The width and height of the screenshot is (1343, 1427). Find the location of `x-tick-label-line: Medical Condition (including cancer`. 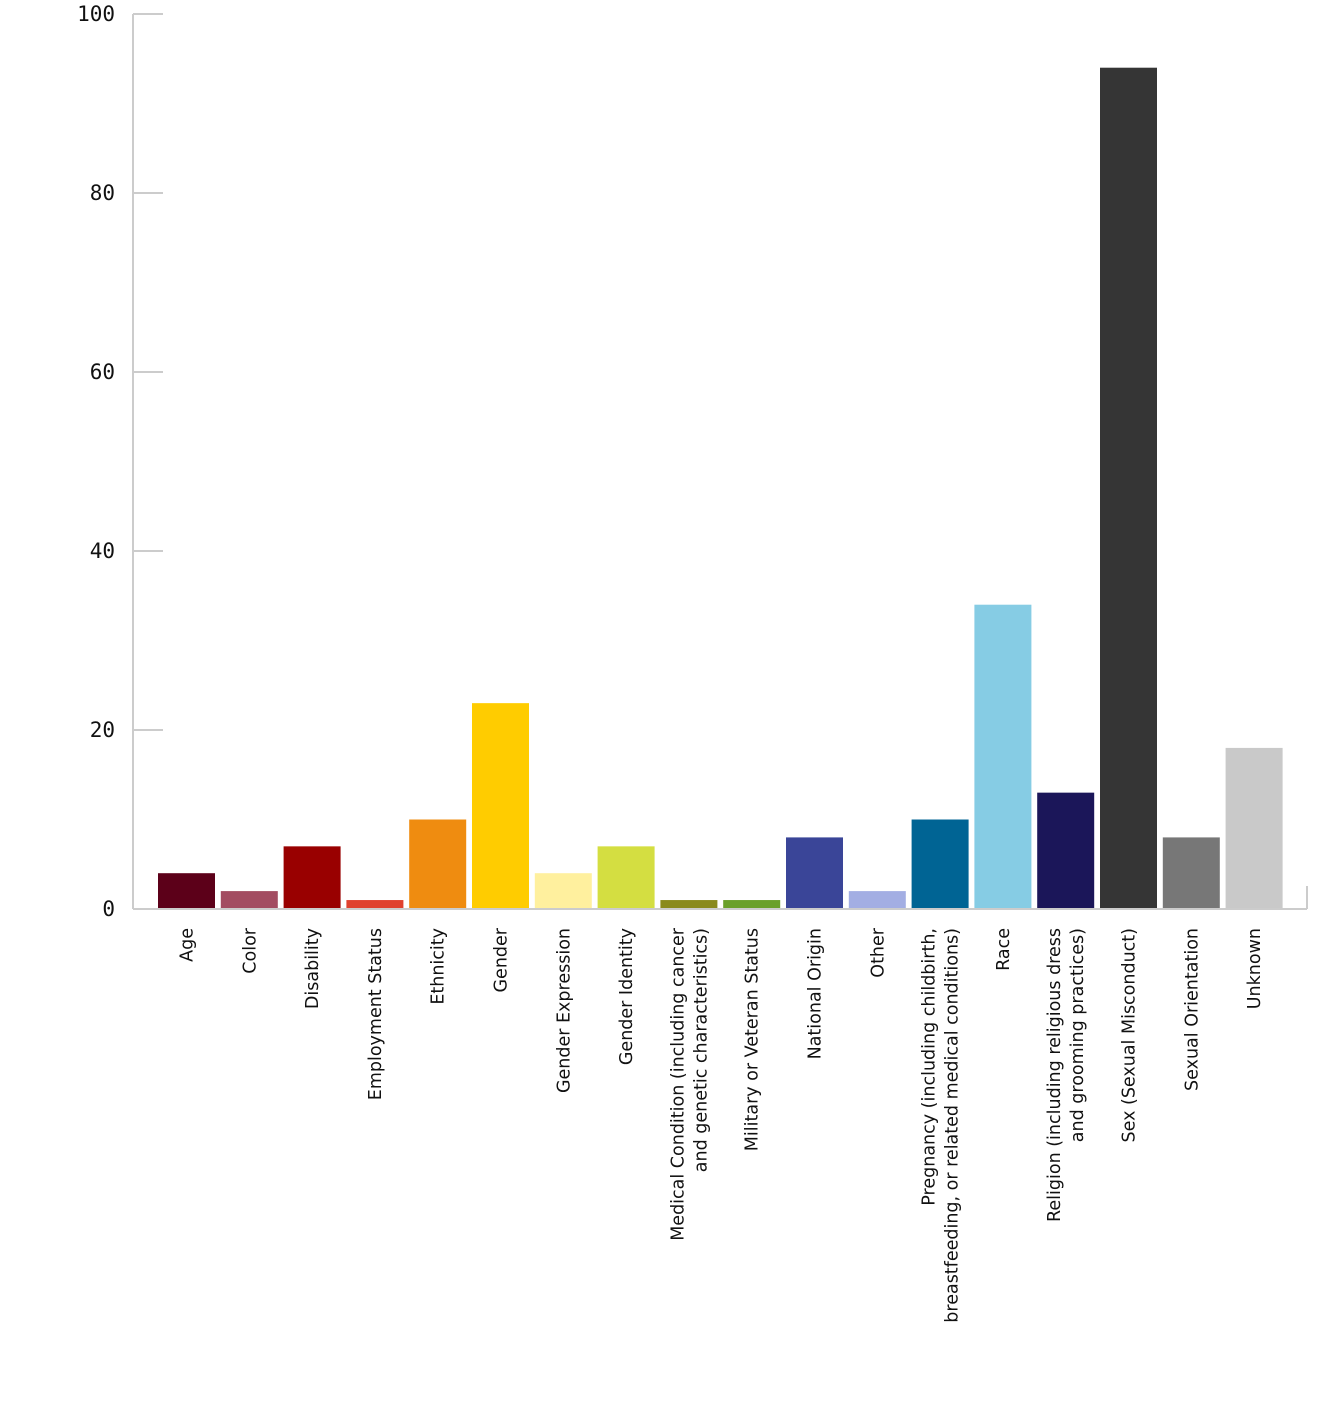

x-tick-label-line: Medical Condition (including cancer is located at coordinates (678, 1084).